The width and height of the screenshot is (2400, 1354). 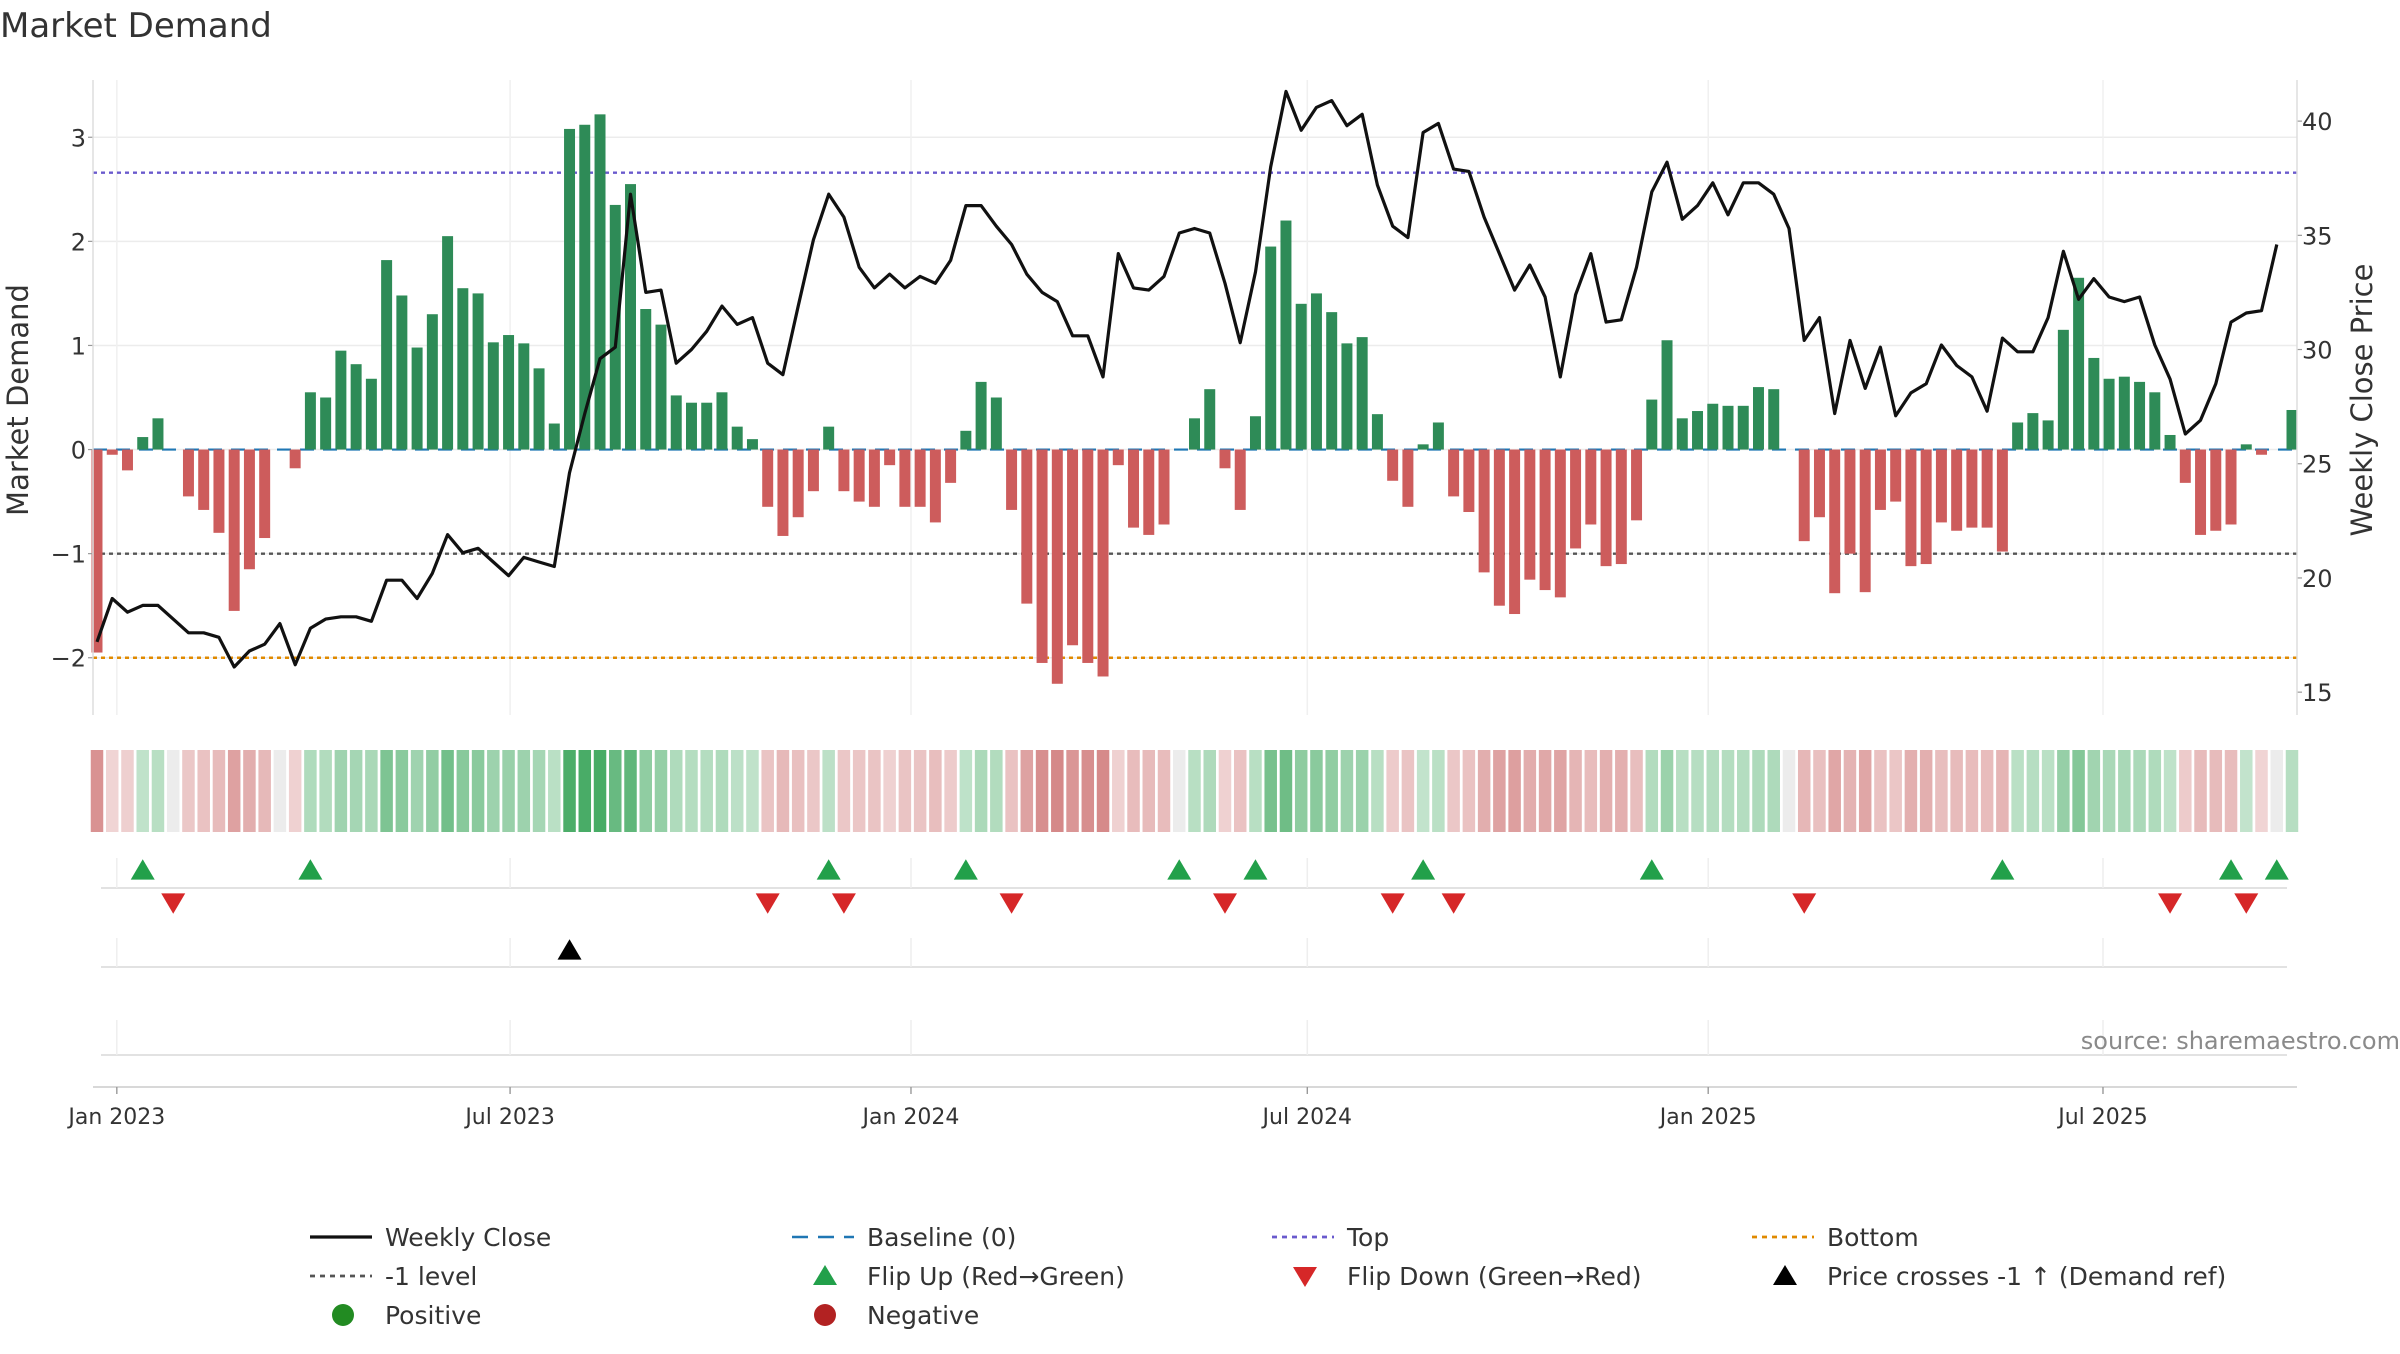 I want to click on legend-swatch-dot, so click(x=825, y=1315).